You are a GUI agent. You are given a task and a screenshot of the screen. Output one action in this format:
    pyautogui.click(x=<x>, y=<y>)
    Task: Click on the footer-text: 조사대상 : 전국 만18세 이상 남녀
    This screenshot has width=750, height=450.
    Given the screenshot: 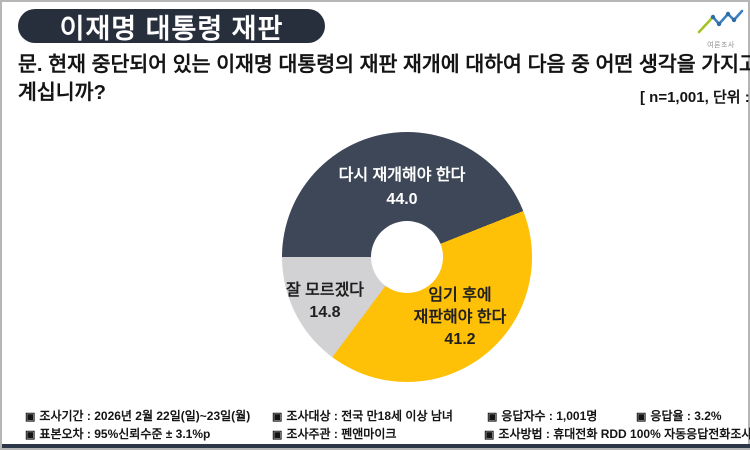 What is the action you would take?
    pyautogui.click(x=369, y=416)
    